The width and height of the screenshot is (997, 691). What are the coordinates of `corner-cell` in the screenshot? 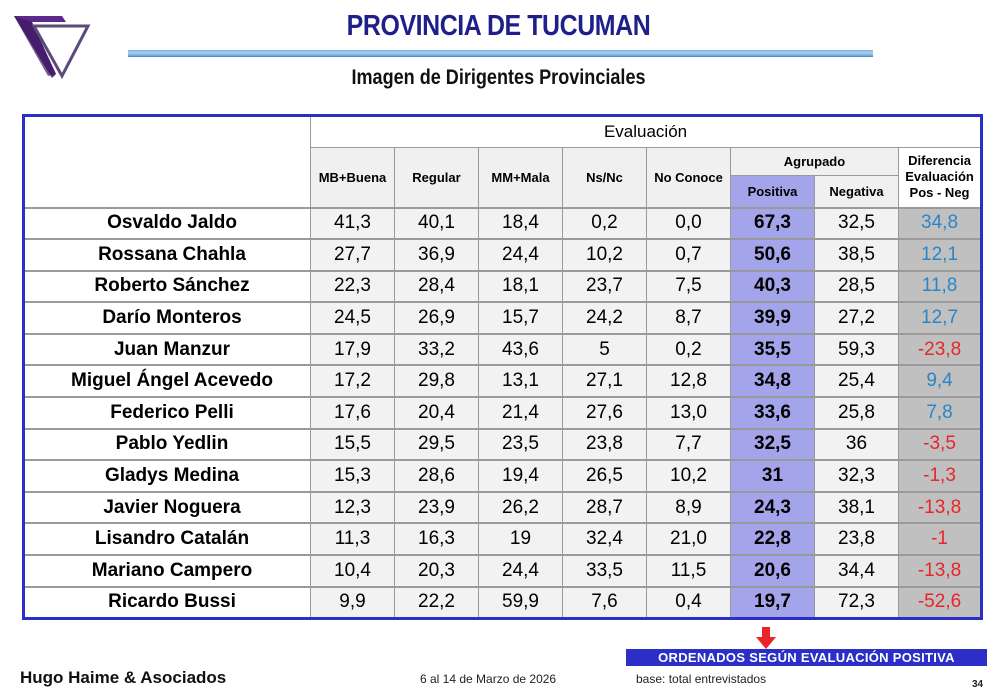 It's located at (167, 161).